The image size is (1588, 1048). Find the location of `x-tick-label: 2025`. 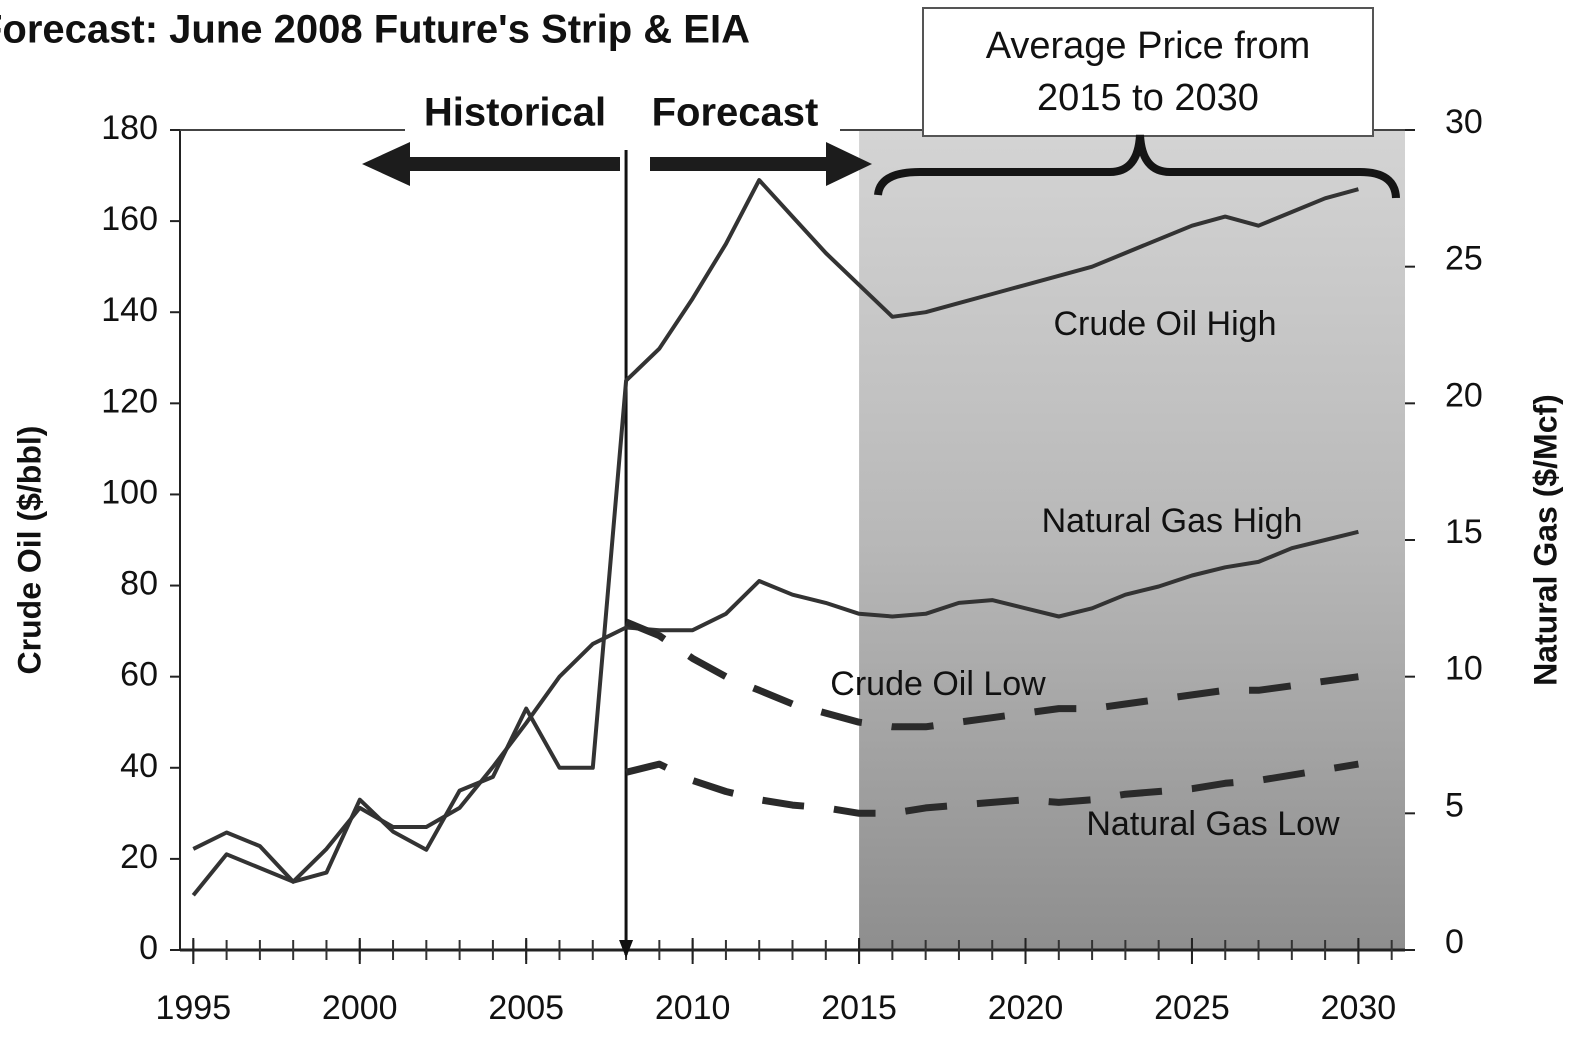

x-tick-label: 2025 is located at coordinates (1192, 1008).